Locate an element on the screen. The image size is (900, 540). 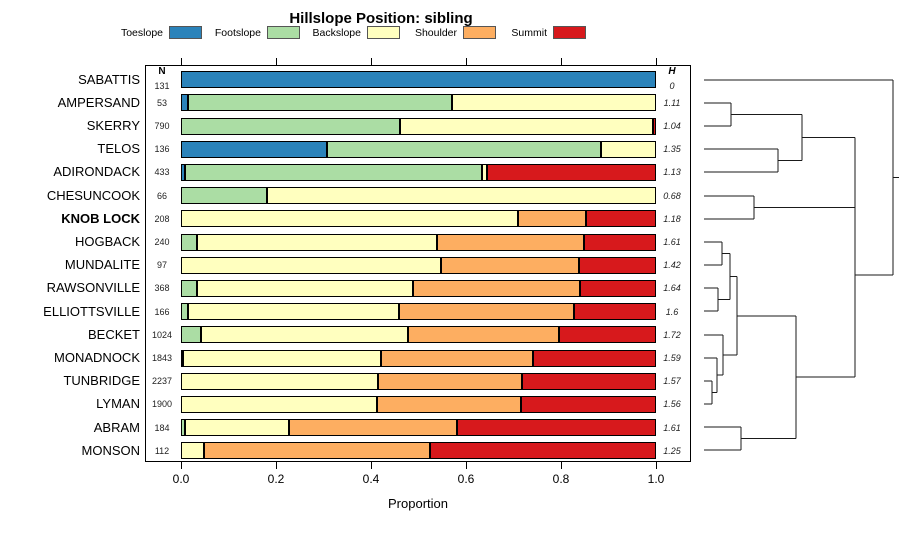
x-axis-title: Proportion is located at coordinates (418, 503).